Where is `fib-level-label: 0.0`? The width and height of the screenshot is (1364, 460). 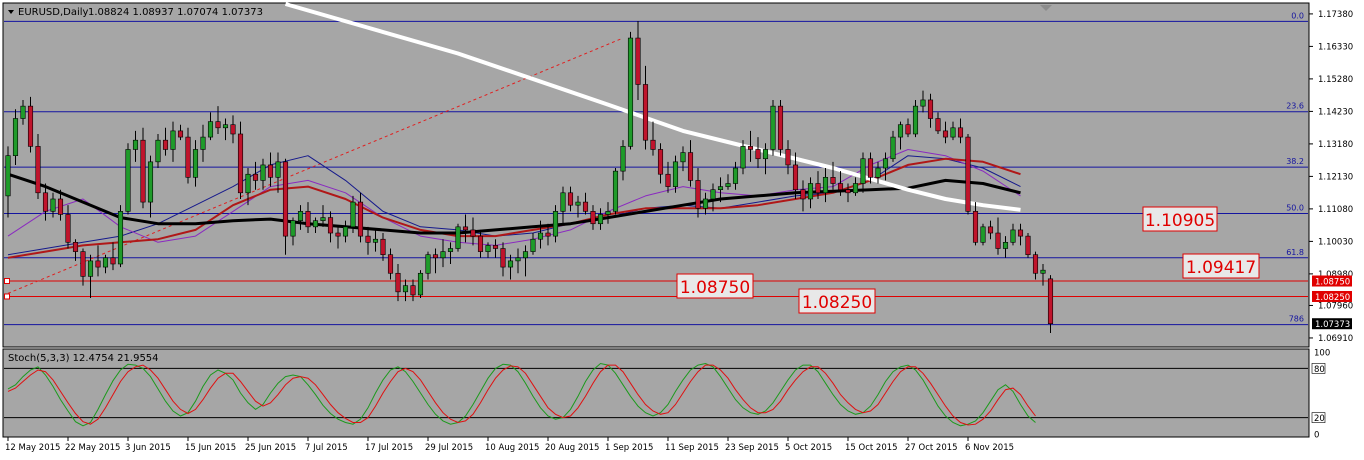
fib-level-label: 0.0 is located at coordinates (1297, 15).